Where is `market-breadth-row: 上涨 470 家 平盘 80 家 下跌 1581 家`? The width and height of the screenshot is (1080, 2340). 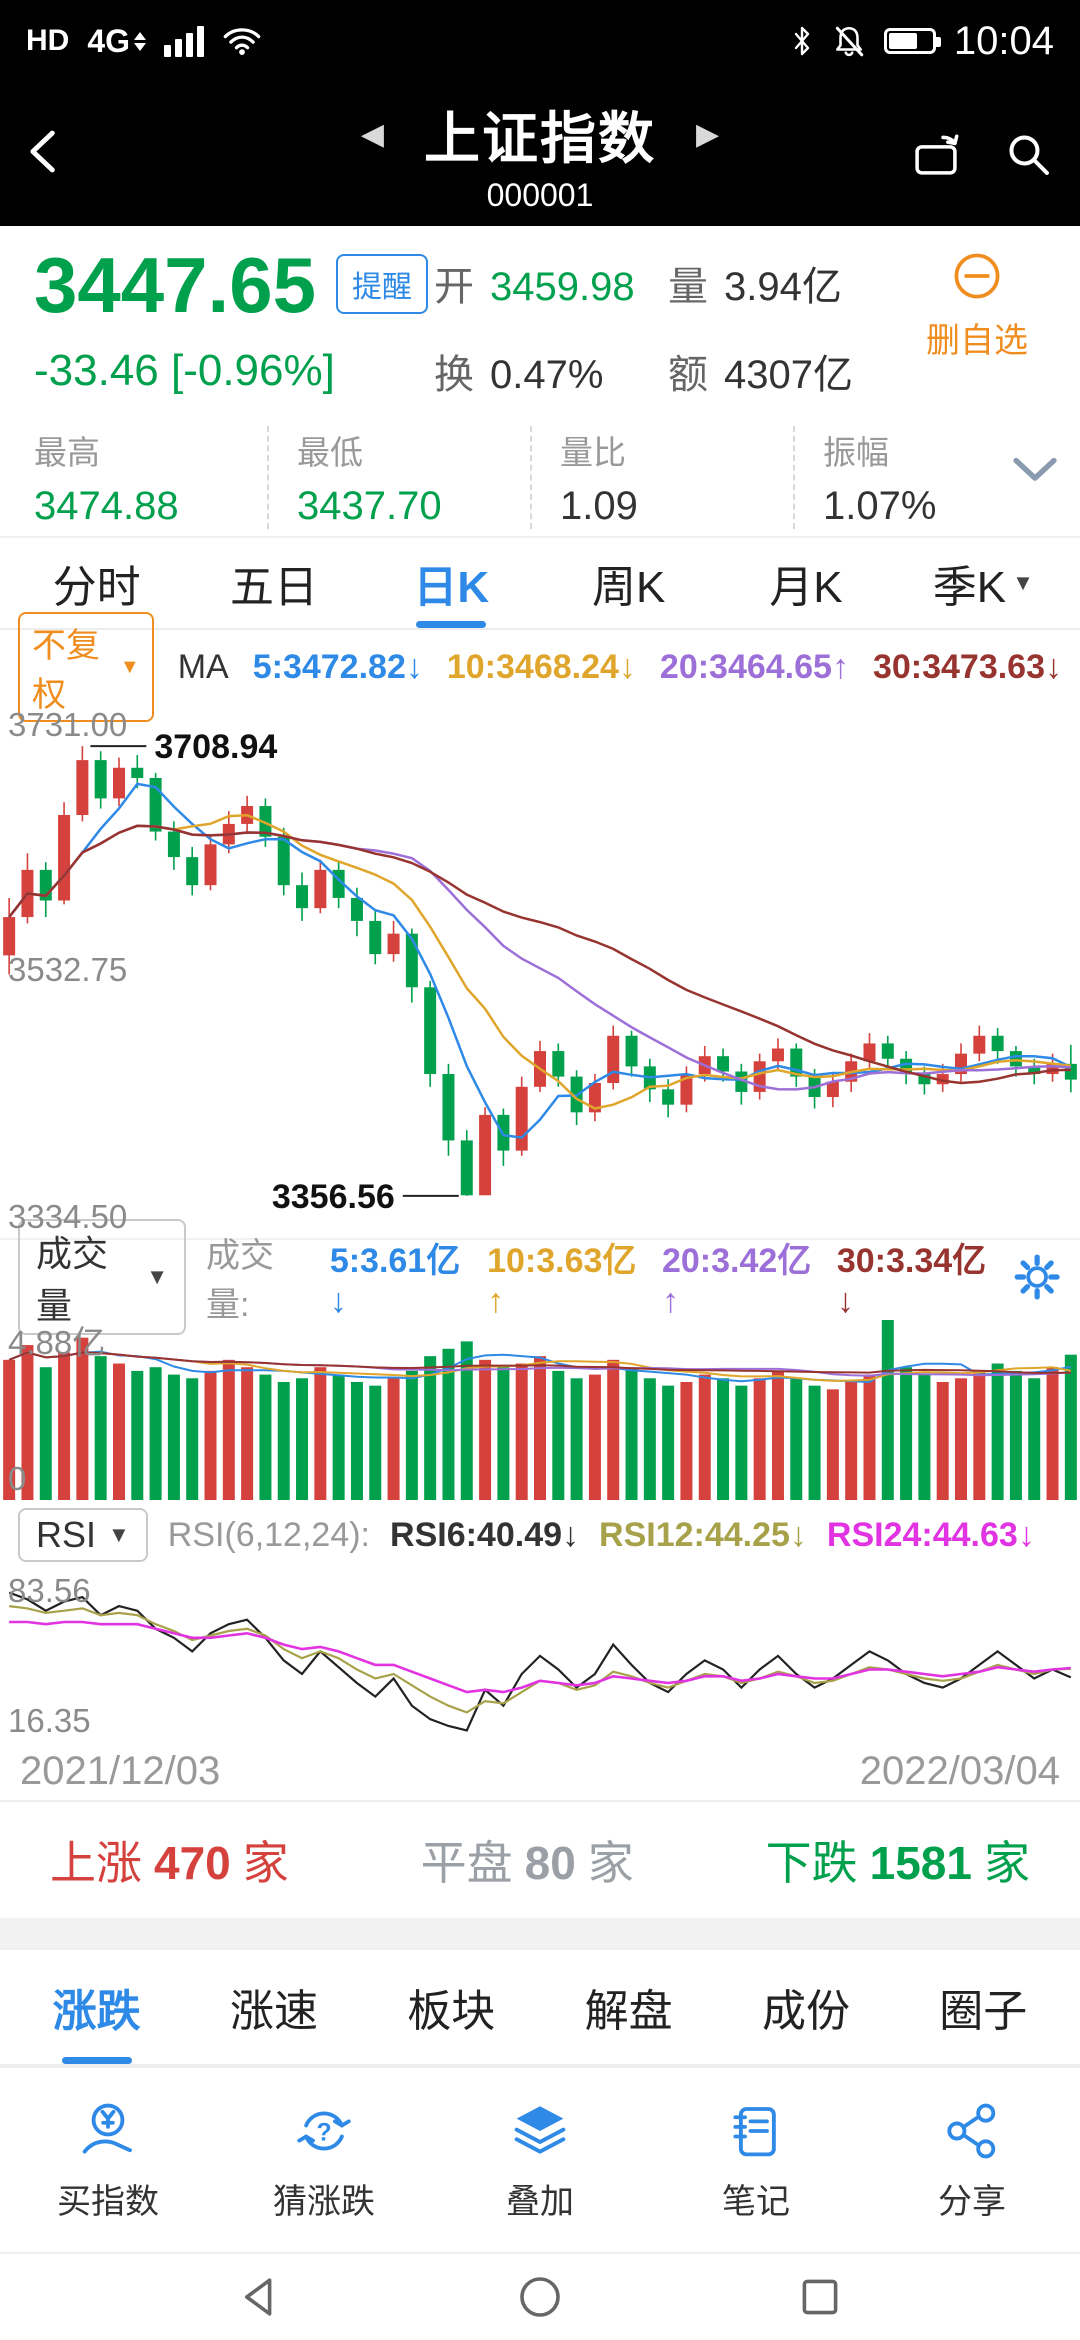 market-breadth-row: 上涨 470 家 平盘 80 家 下跌 1581 家 is located at coordinates (540, 1859).